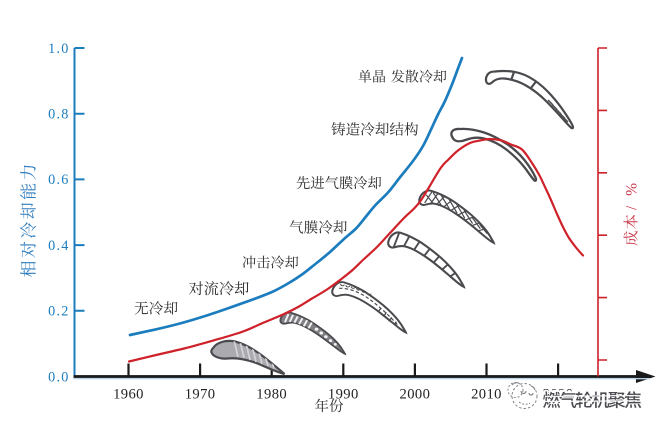 The height and width of the screenshot is (427, 660). What do you see at coordinates (486, 394) in the screenshot?
I see `svg-text: 2010` at bounding box center [486, 394].